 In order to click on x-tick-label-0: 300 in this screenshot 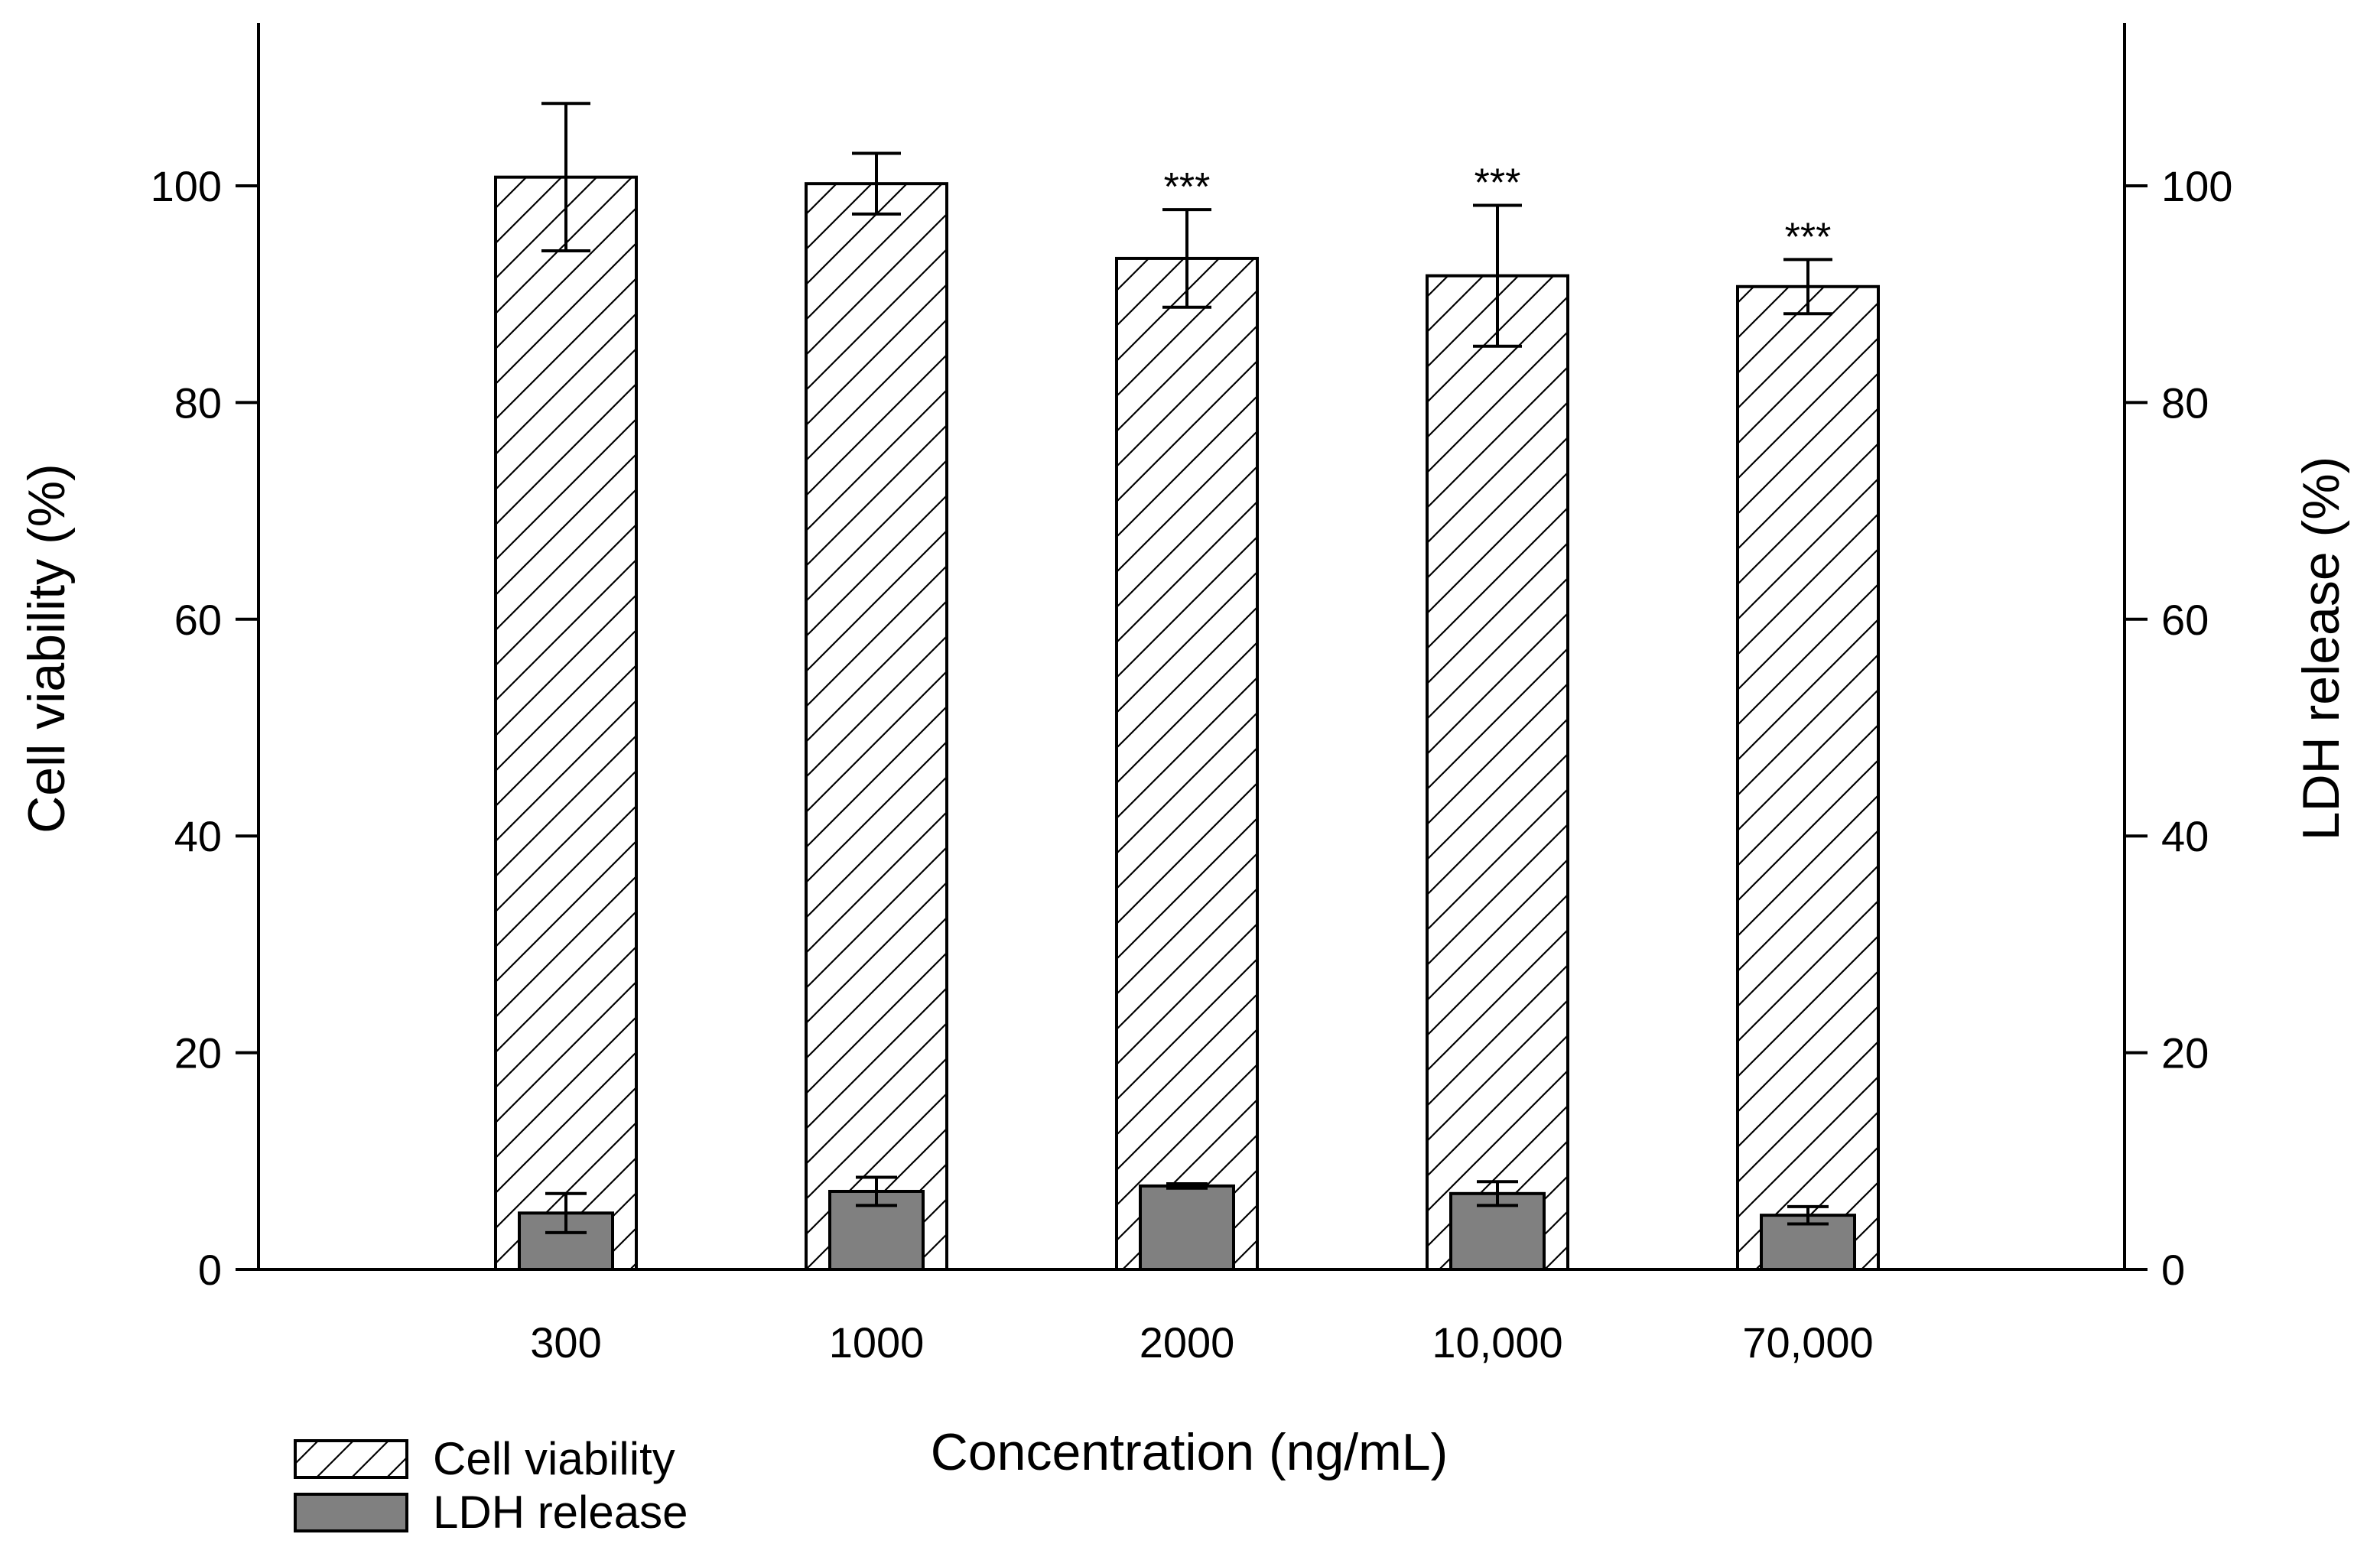, I will do `click(565, 1342)`.